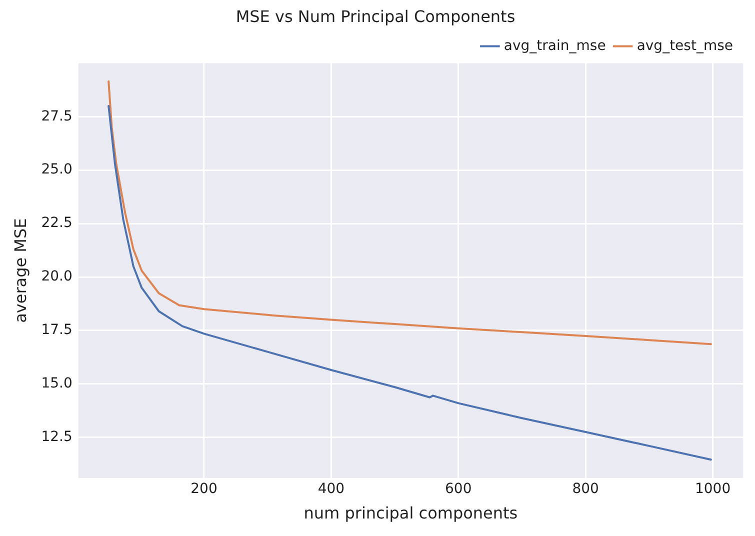  Describe the element at coordinates (56, 170) in the screenshot. I see `y-tick-label: 25.0` at that location.